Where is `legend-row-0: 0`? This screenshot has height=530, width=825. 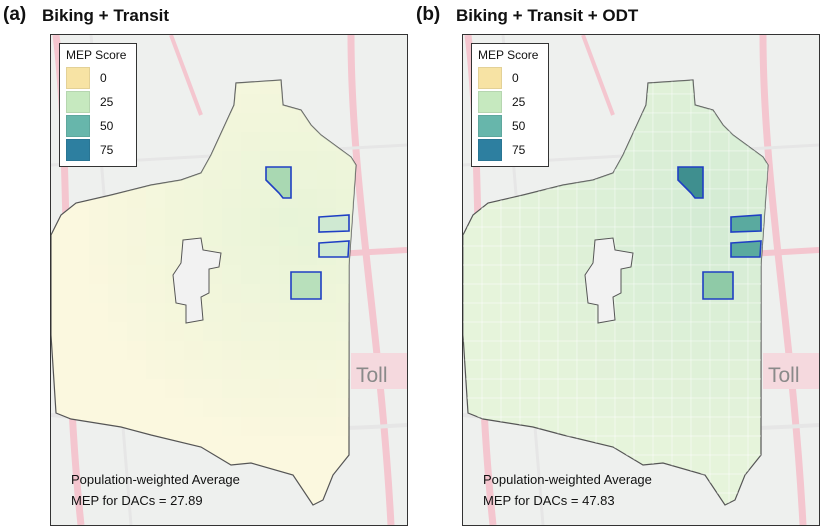
legend-row-0: 0 is located at coordinates (510, 78).